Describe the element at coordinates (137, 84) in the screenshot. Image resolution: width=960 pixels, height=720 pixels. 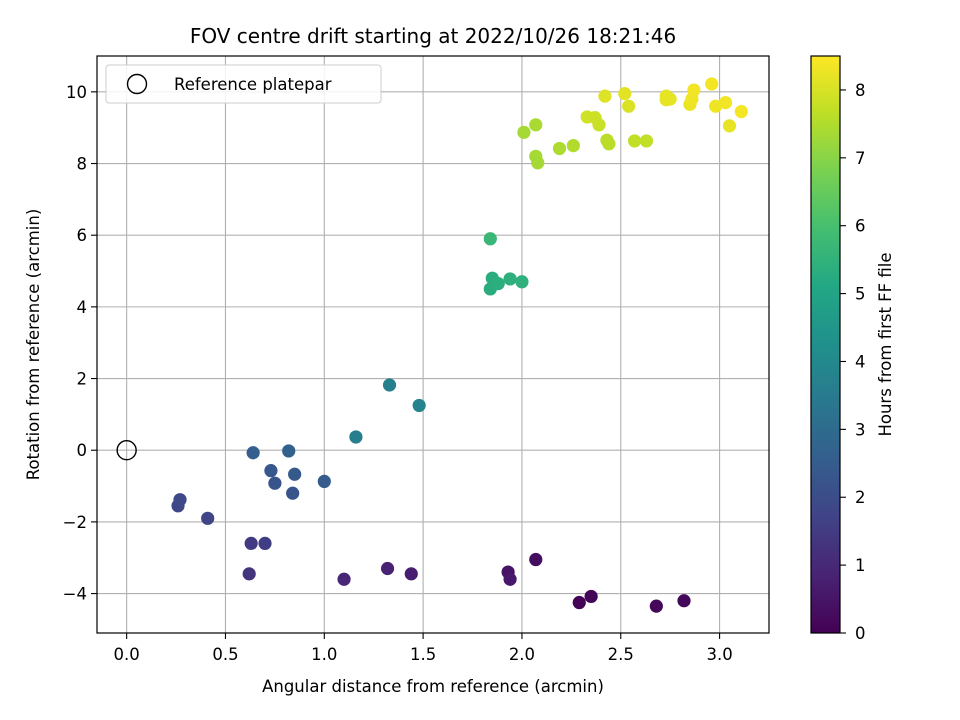
I see `legend-marker-circle` at that location.